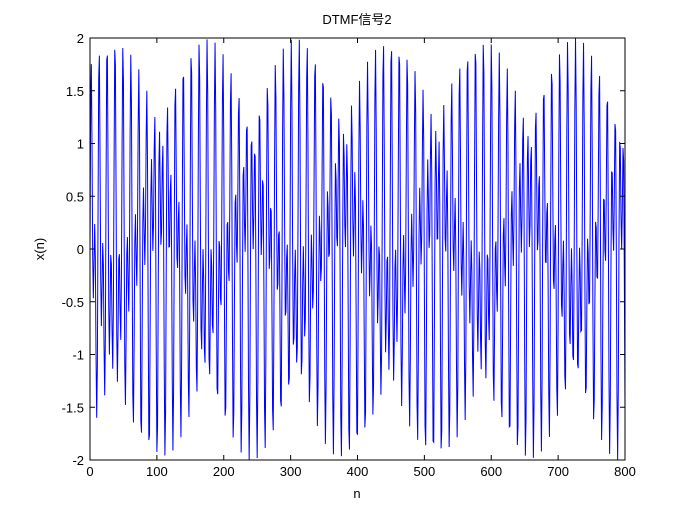 Image resolution: width=691 pixels, height=523 pixels. I want to click on x-tick-label: 100, so click(157, 471).